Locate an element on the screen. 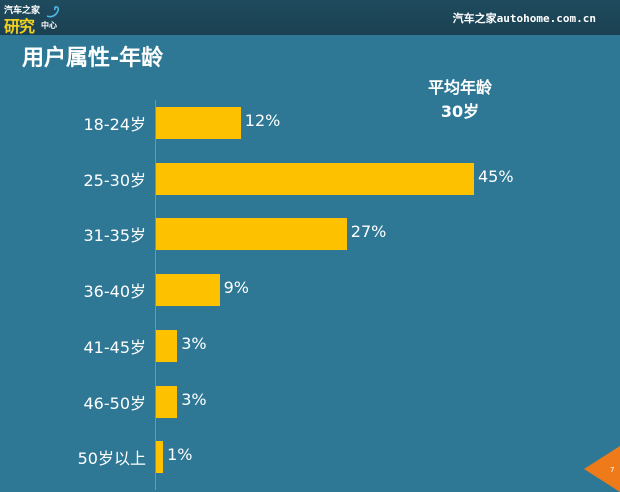  category-label: 25-30岁 is located at coordinates (115, 180).